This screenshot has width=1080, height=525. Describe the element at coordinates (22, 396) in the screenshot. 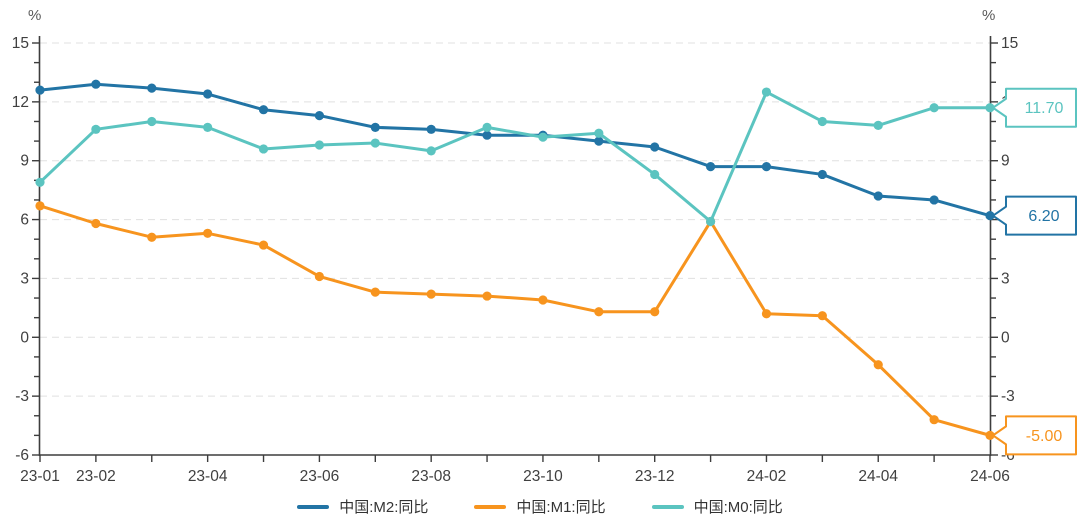

I see `y-tick-label-left: -3` at that location.